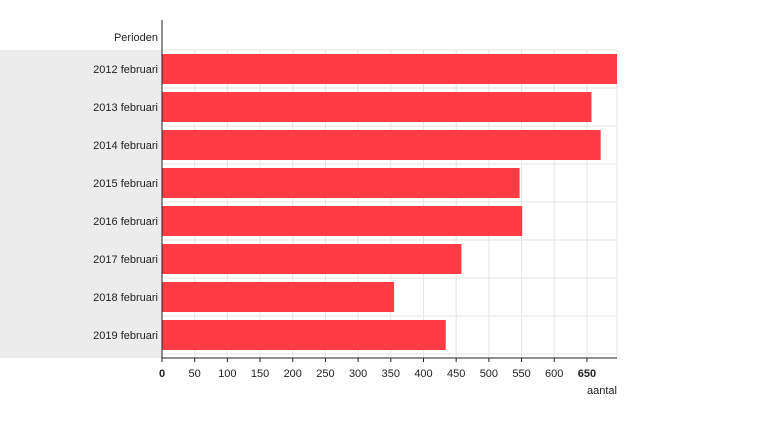 Image resolution: width=768 pixels, height=432 pixels. I want to click on tick-label: 650, so click(587, 374).